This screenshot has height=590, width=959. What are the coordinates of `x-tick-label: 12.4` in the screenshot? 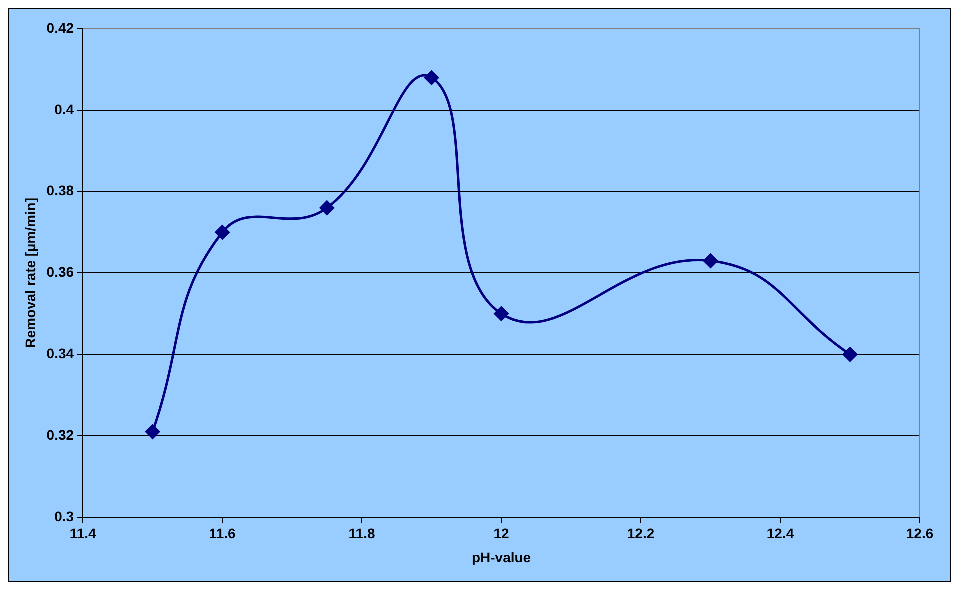 It's located at (780, 534).